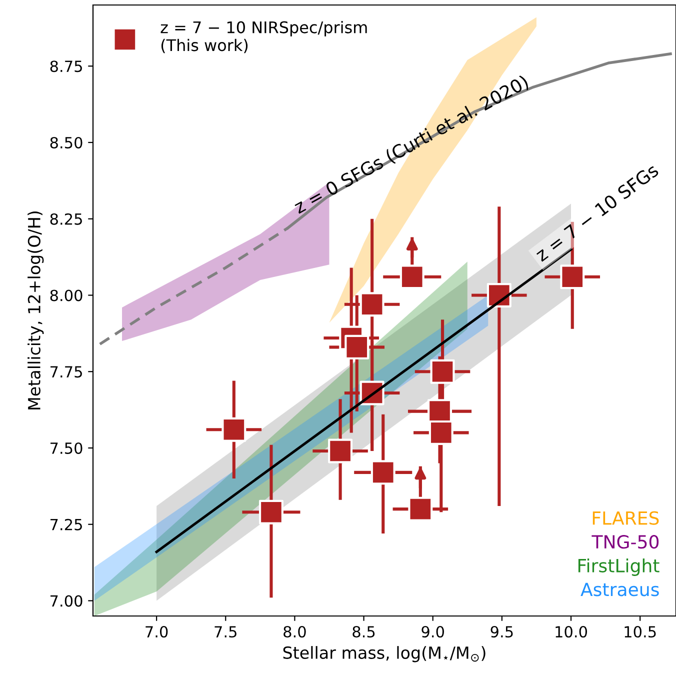 Image resolution: width=676 pixels, height=681 pixels. Describe the element at coordinates (433, 632) in the screenshot. I see `x-tick-label: 9.0` at that location.